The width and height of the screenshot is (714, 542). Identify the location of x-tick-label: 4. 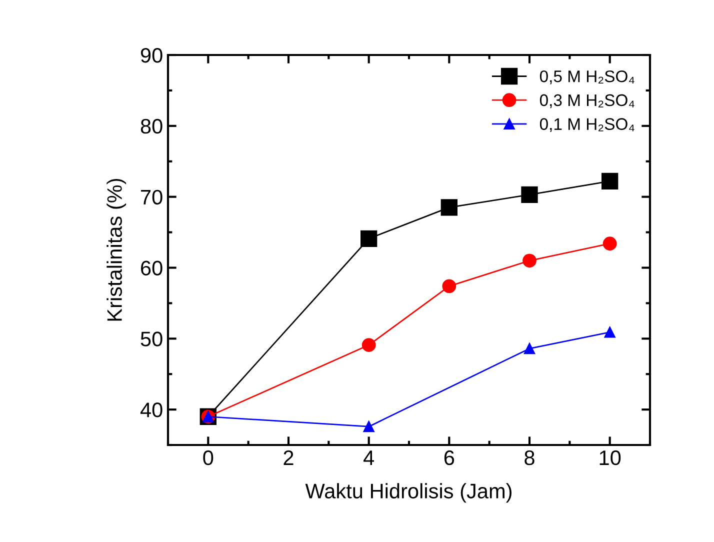
(369, 457).